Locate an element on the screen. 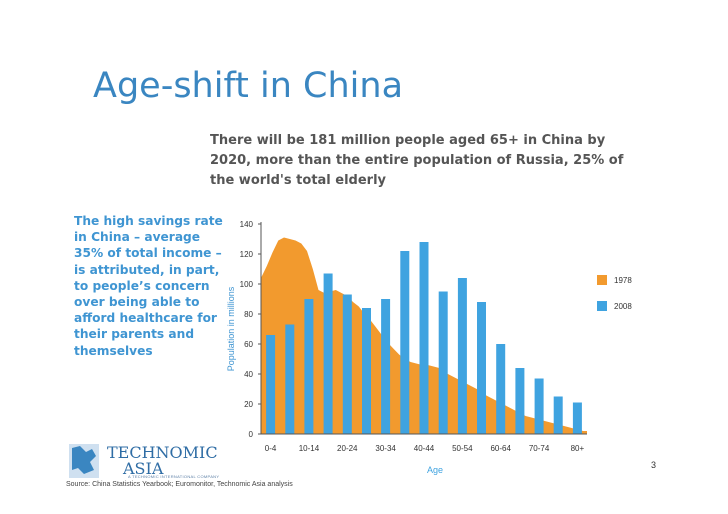  legend-swatch-1978 is located at coordinates (602, 280).